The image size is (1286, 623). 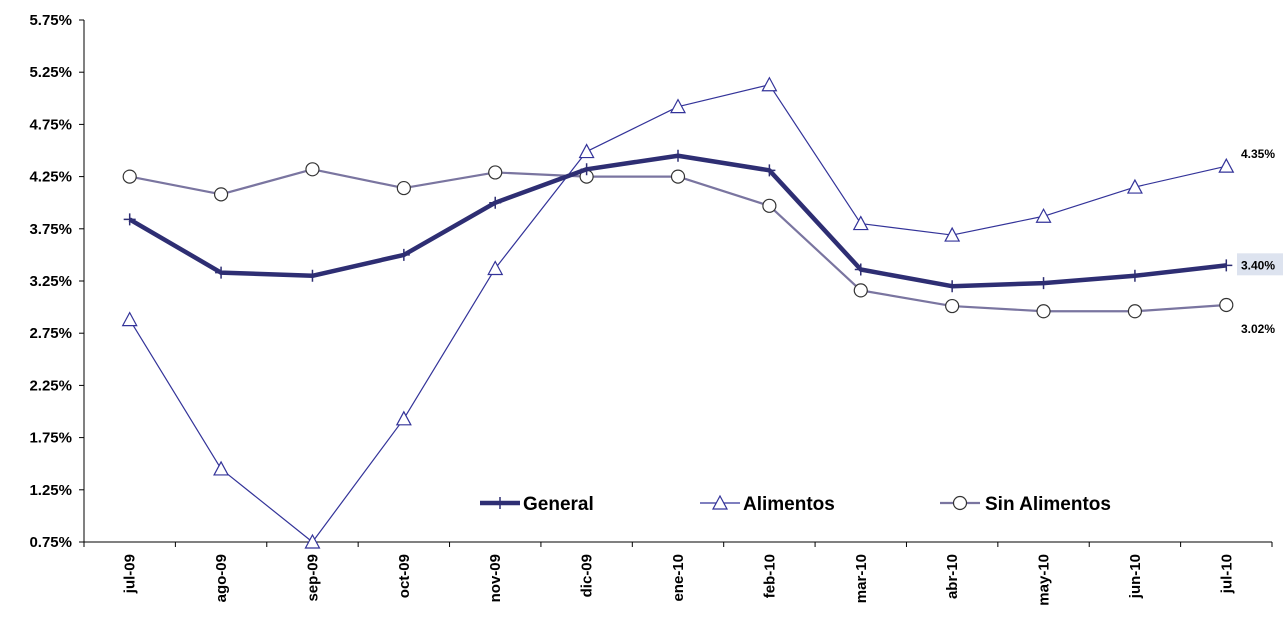 I want to click on x-tick-label: jul-10, so click(x=1226, y=574).